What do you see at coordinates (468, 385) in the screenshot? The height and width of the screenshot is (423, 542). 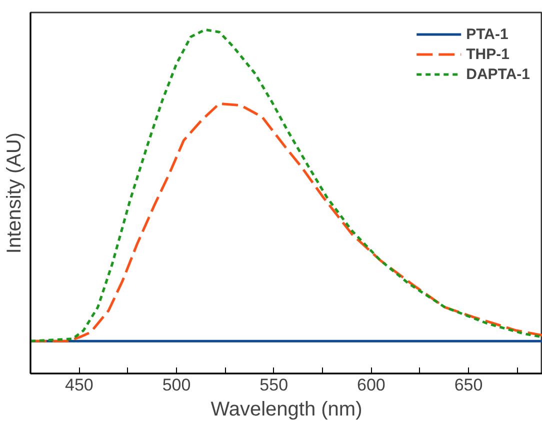 I see `x-tick-label: 650` at bounding box center [468, 385].